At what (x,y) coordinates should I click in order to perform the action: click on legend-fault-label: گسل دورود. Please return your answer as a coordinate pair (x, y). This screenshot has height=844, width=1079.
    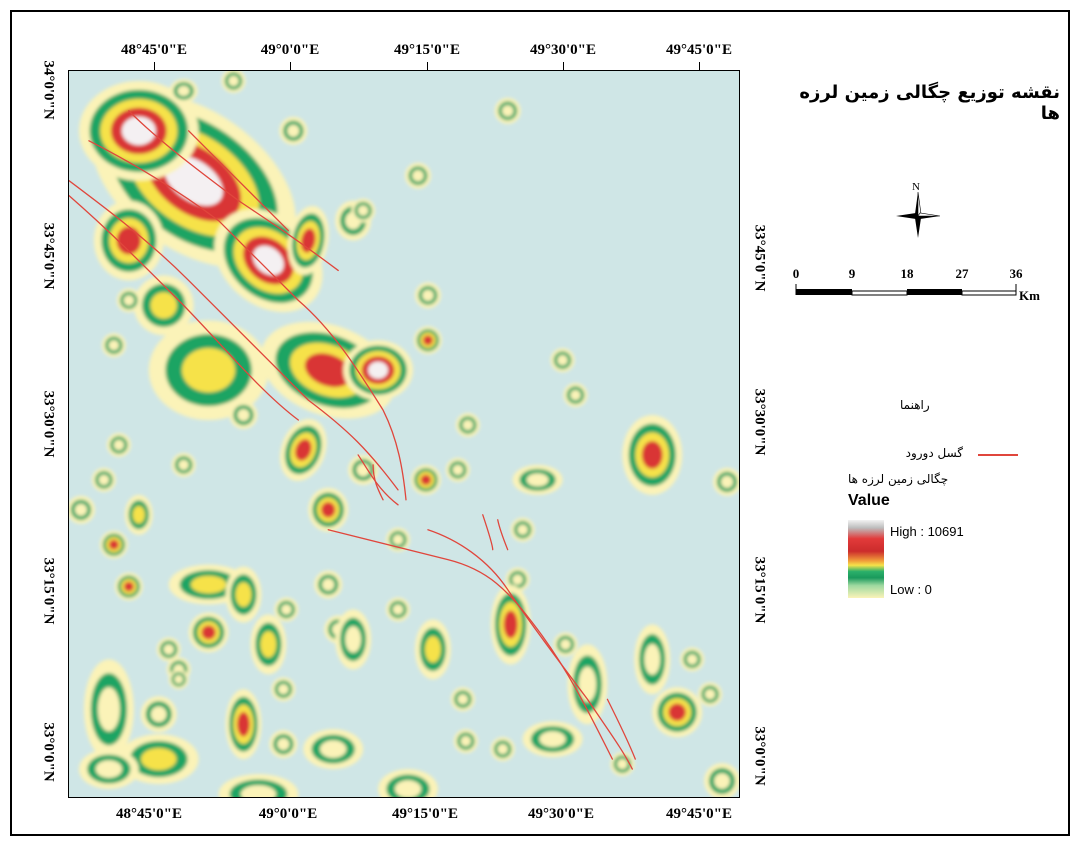
    Looking at the image, I should click on (934, 453).